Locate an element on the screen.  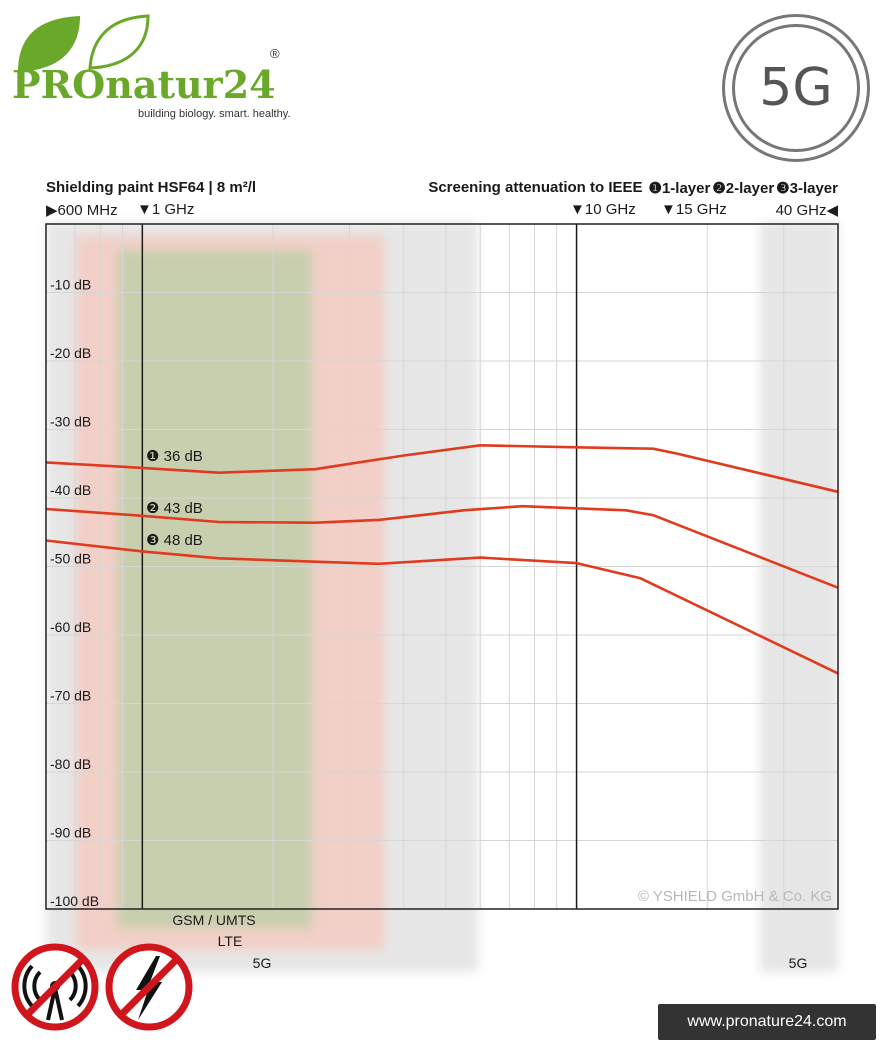
band-label-5g-high: 5G is located at coordinates (798, 963).